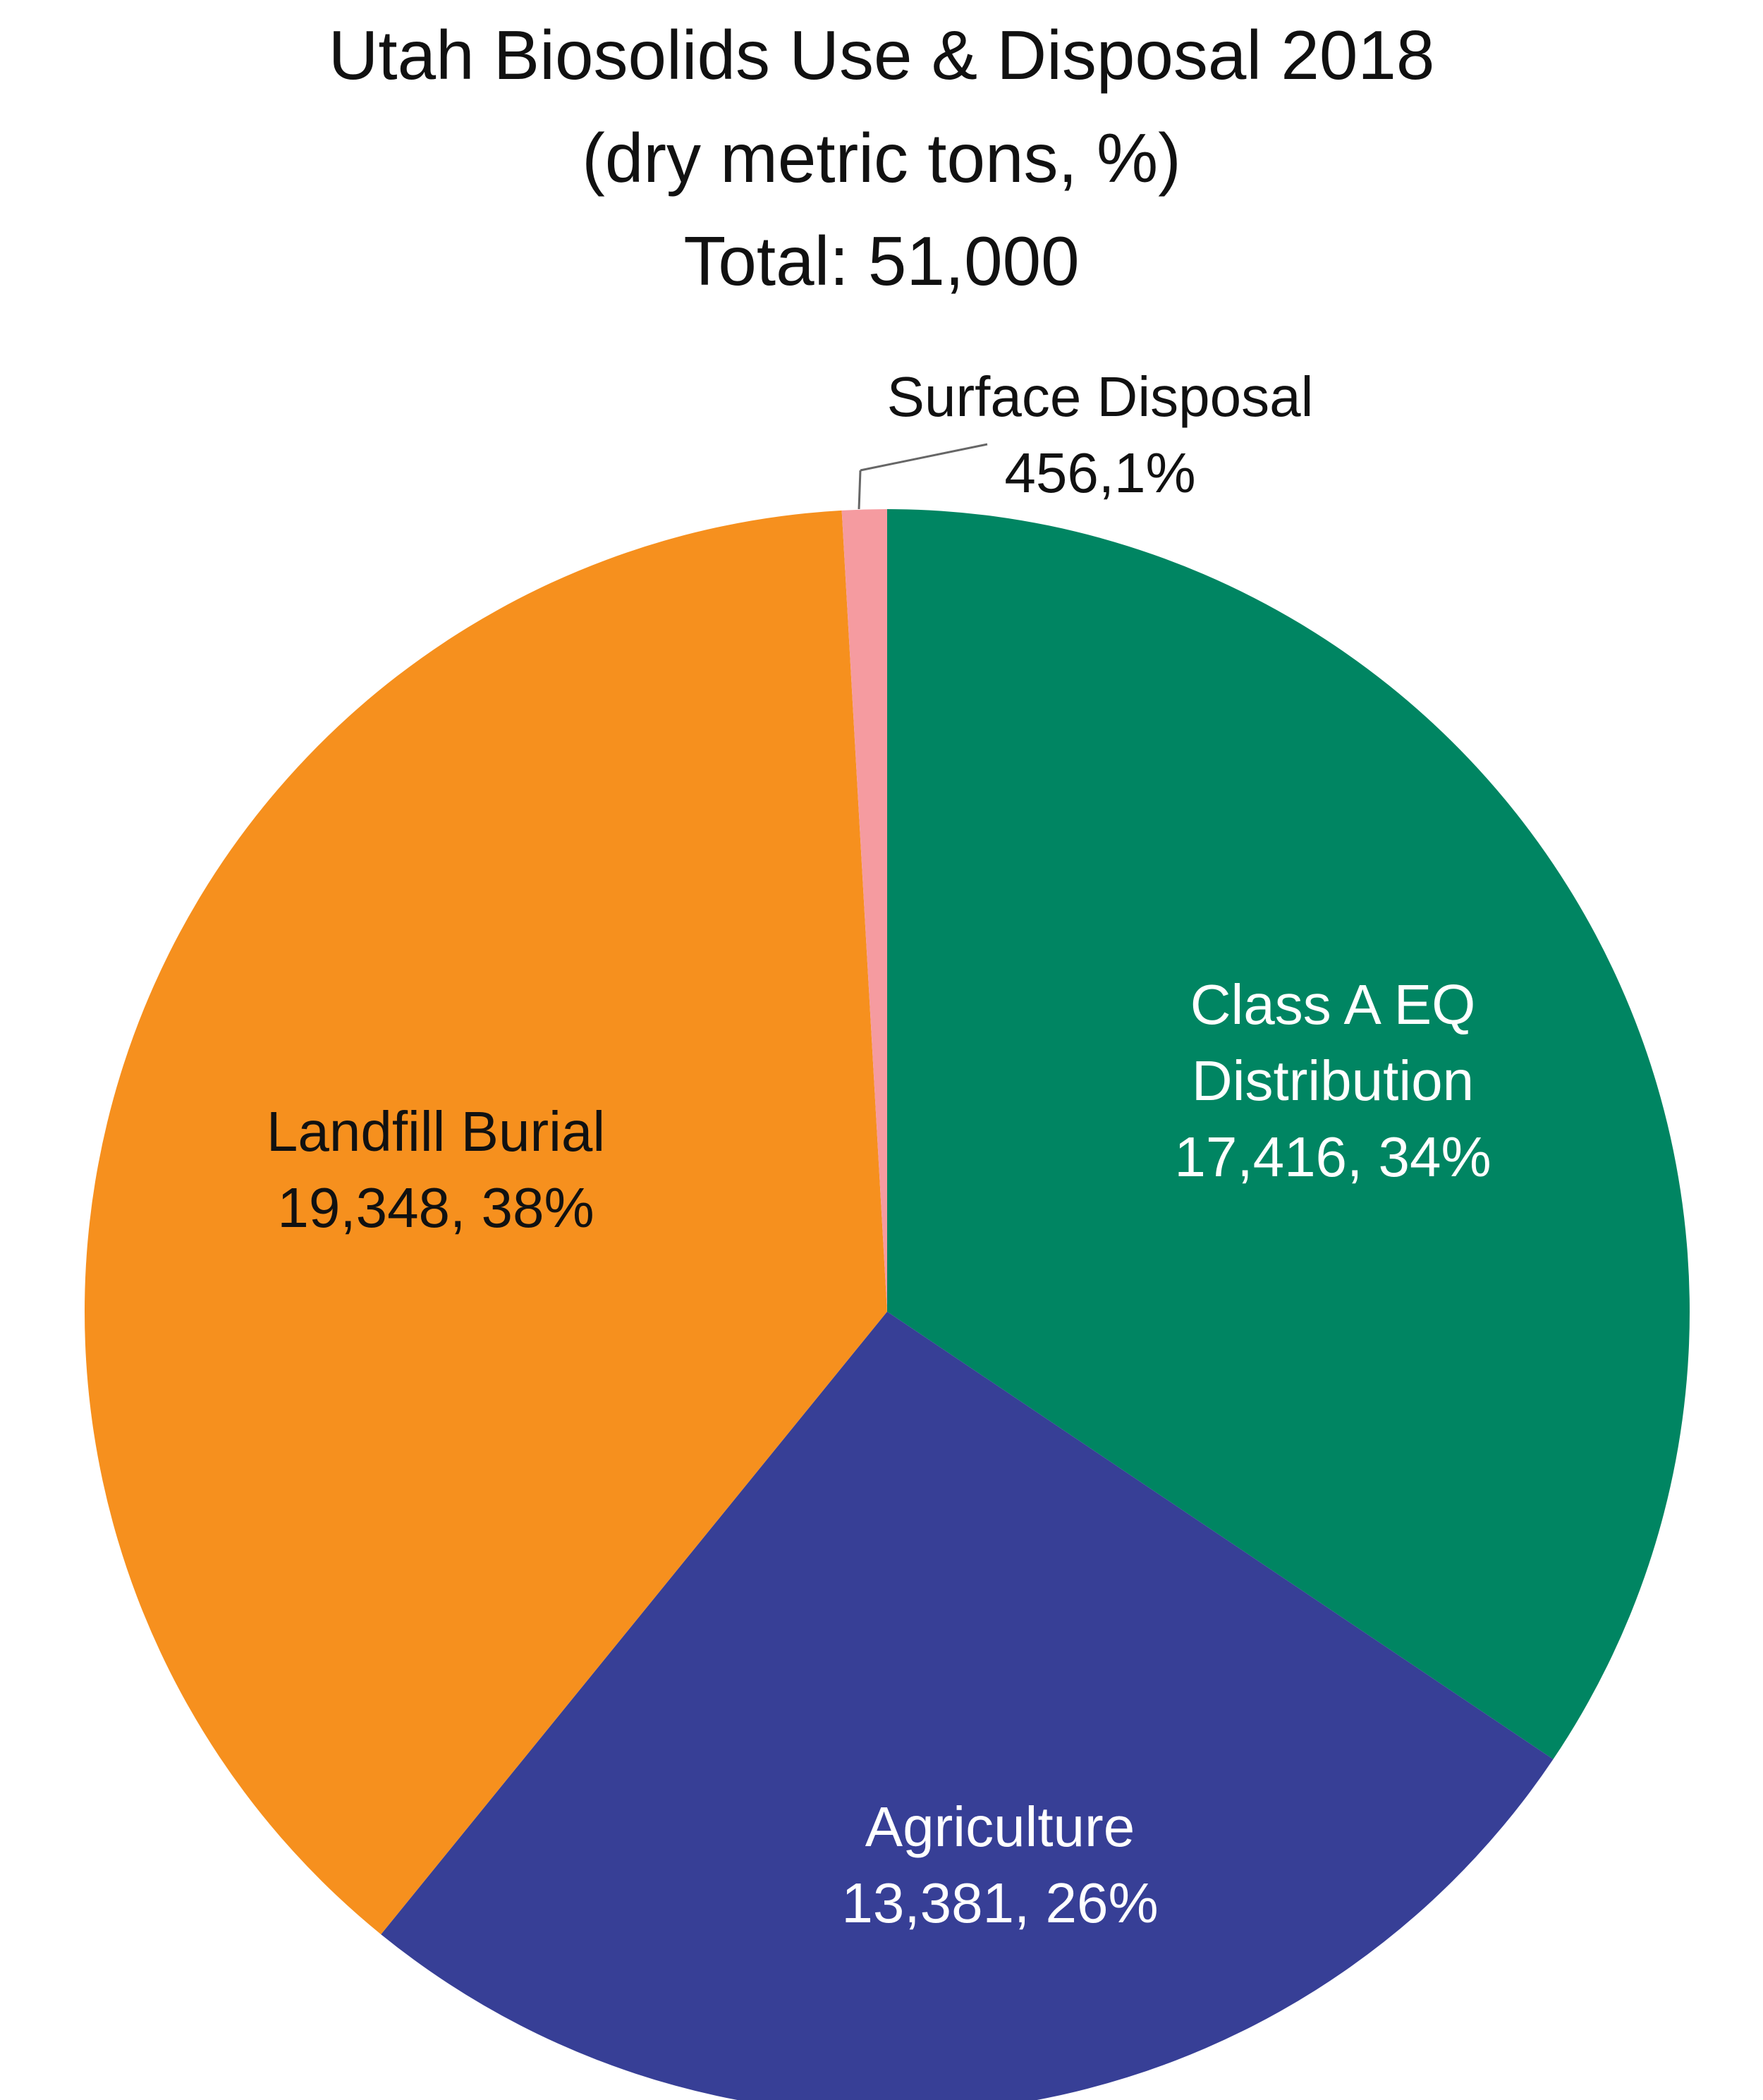  What do you see at coordinates (436, 1169) in the screenshot?
I see `slice-label-landfill-burial: Landfill Burial 19,348, 38%` at bounding box center [436, 1169].